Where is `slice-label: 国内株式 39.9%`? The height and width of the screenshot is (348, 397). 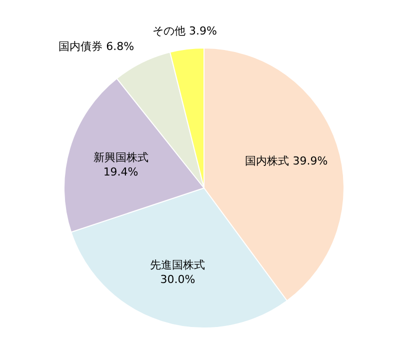 slice-label: 国内株式 39.9% is located at coordinates (286, 161).